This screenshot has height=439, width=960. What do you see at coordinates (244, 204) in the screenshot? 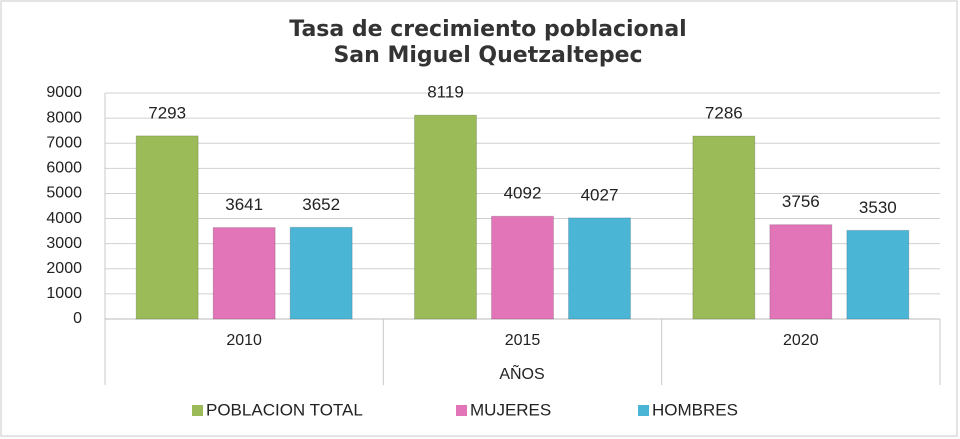
I see `data-label: 3641` at bounding box center [244, 204].